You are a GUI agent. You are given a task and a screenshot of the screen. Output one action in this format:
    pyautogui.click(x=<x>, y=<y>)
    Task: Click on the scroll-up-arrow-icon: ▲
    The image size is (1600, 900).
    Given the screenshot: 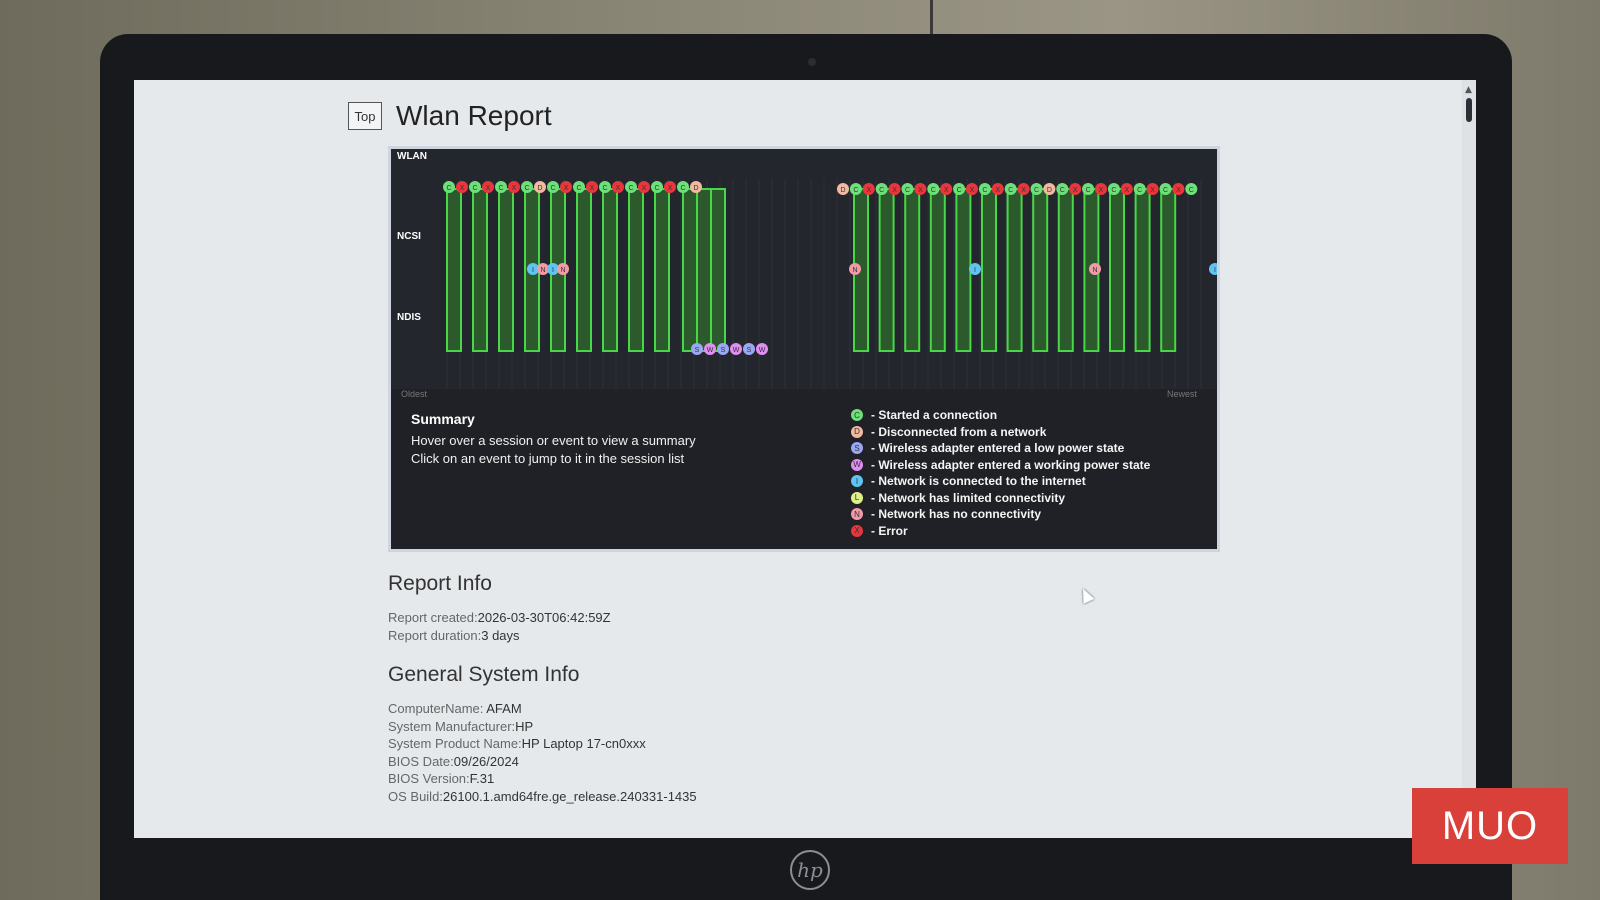 What is the action you would take?
    pyautogui.click(x=1468, y=90)
    